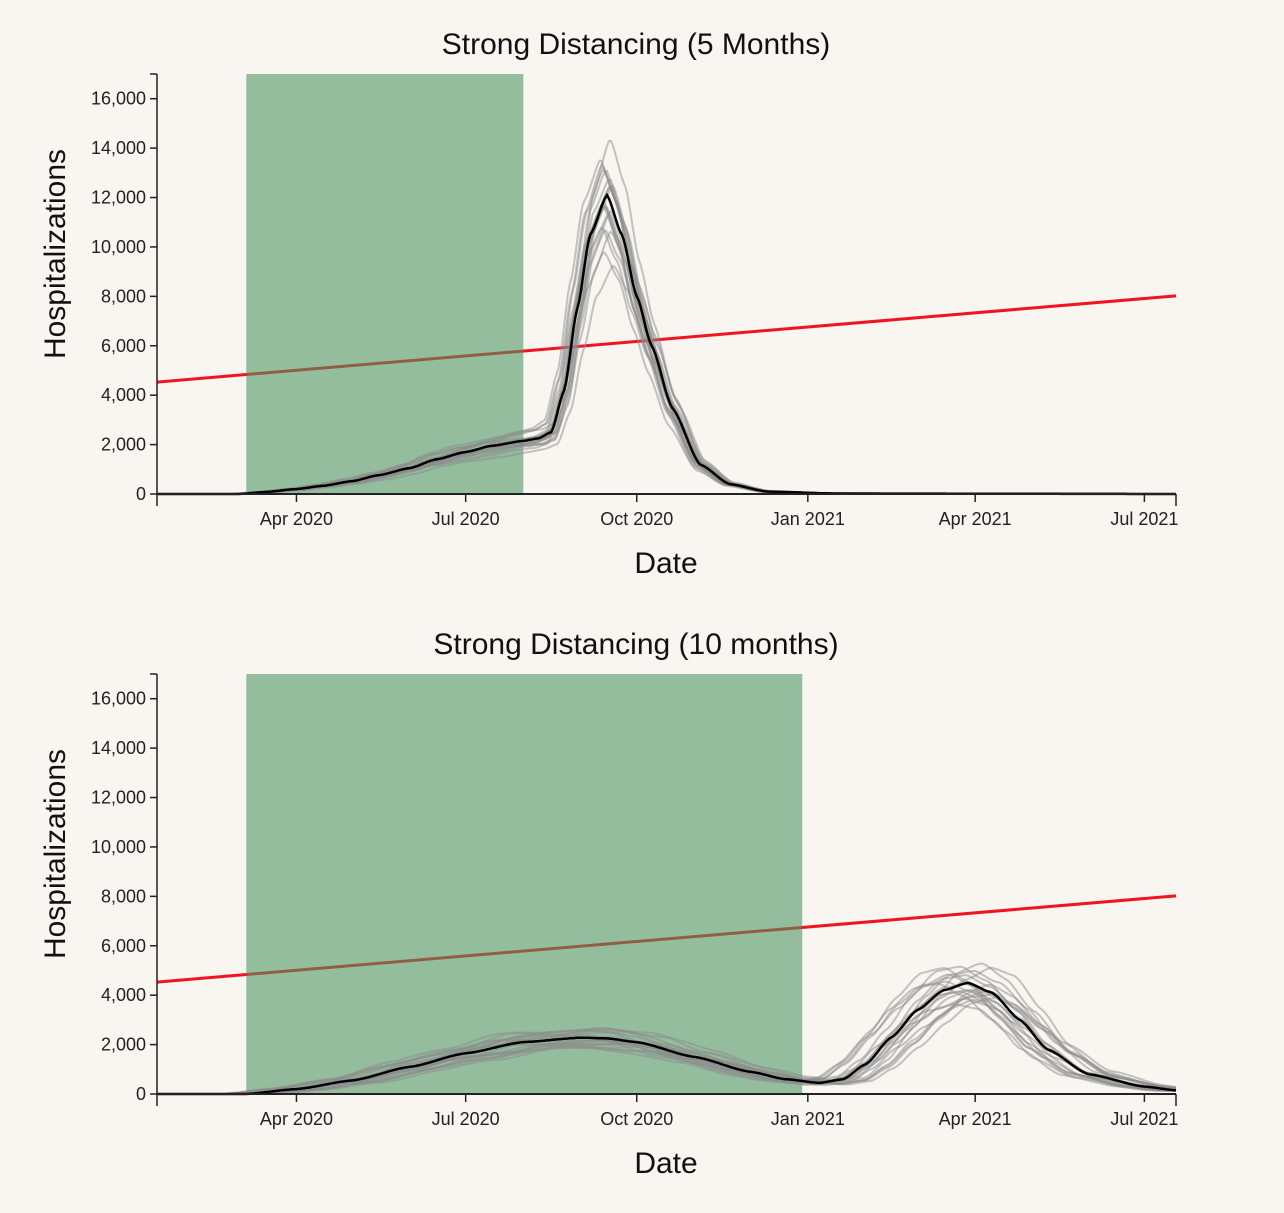 The width and height of the screenshot is (1284, 1213). I want to click on mean-line, so click(667, 1038).